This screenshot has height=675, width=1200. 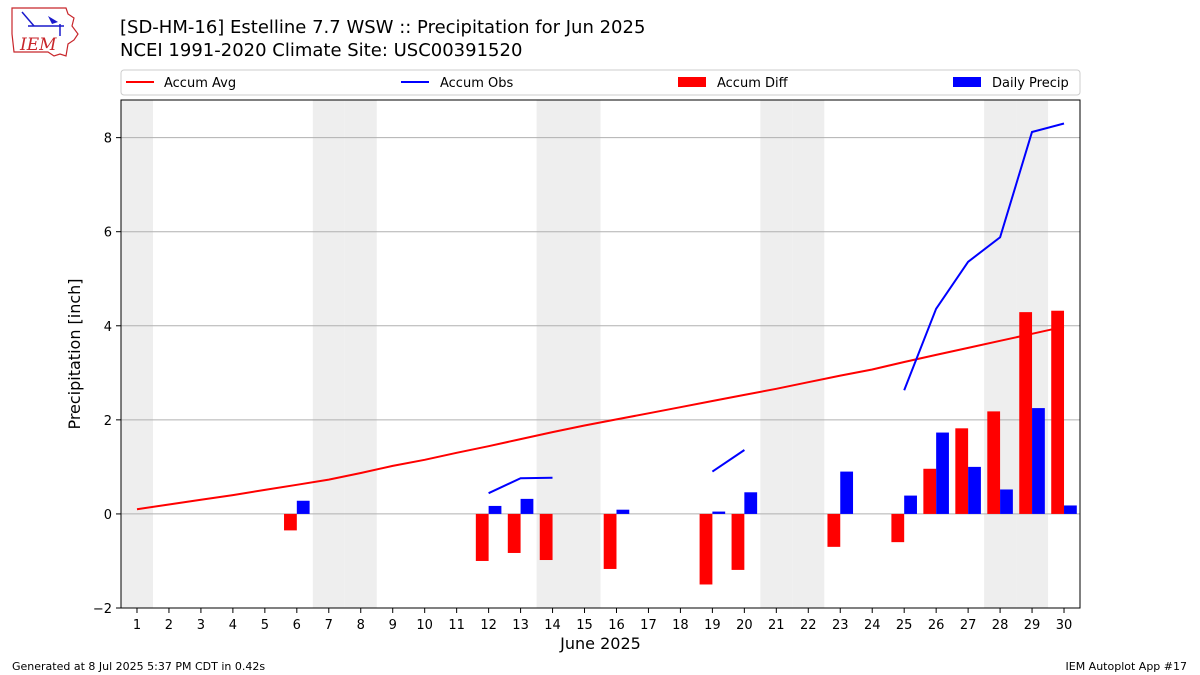 I want to click on x-tick-label: 20, so click(x=744, y=625).